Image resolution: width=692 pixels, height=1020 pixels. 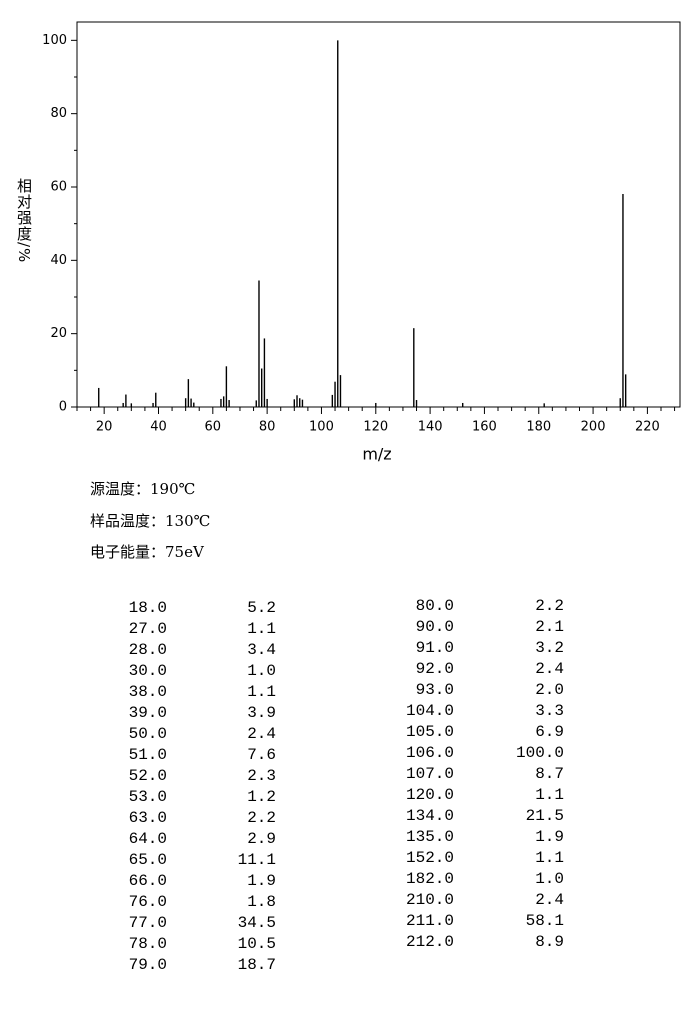 I want to click on y-axis-label: 相对强度/%, so click(x=24, y=221).